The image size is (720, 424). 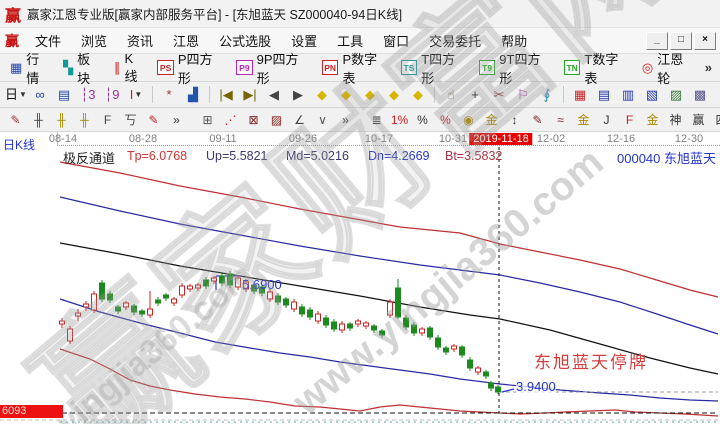 What do you see at coordinates (299, 119) in the screenshot?
I see `trend-line-tool: ∠` at bounding box center [299, 119].